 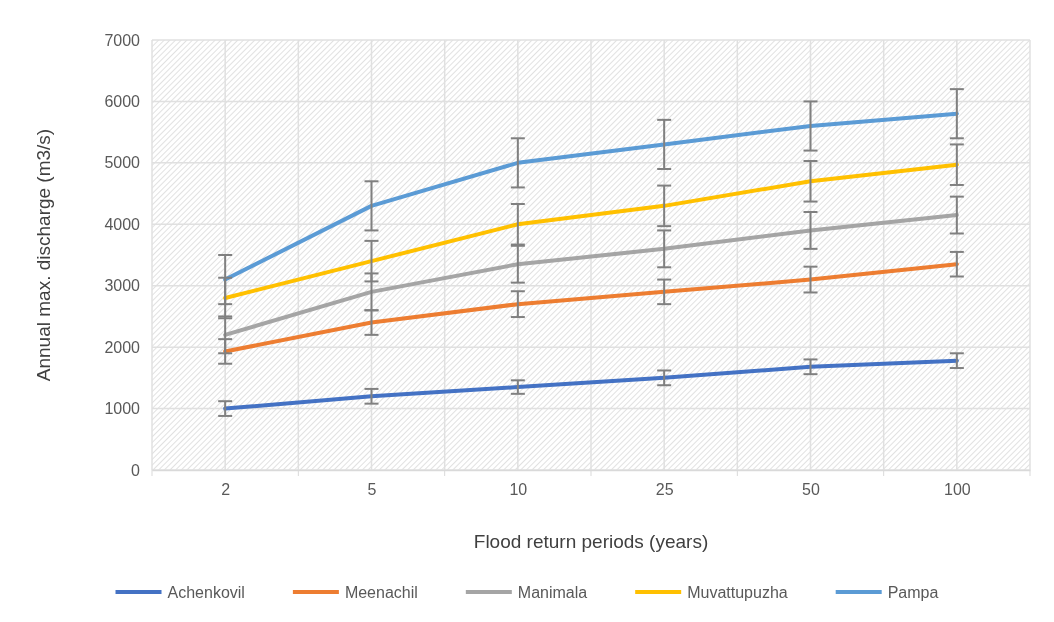 What do you see at coordinates (122, 224) in the screenshot?
I see `y-tick-label: 4000` at bounding box center [122, 224].